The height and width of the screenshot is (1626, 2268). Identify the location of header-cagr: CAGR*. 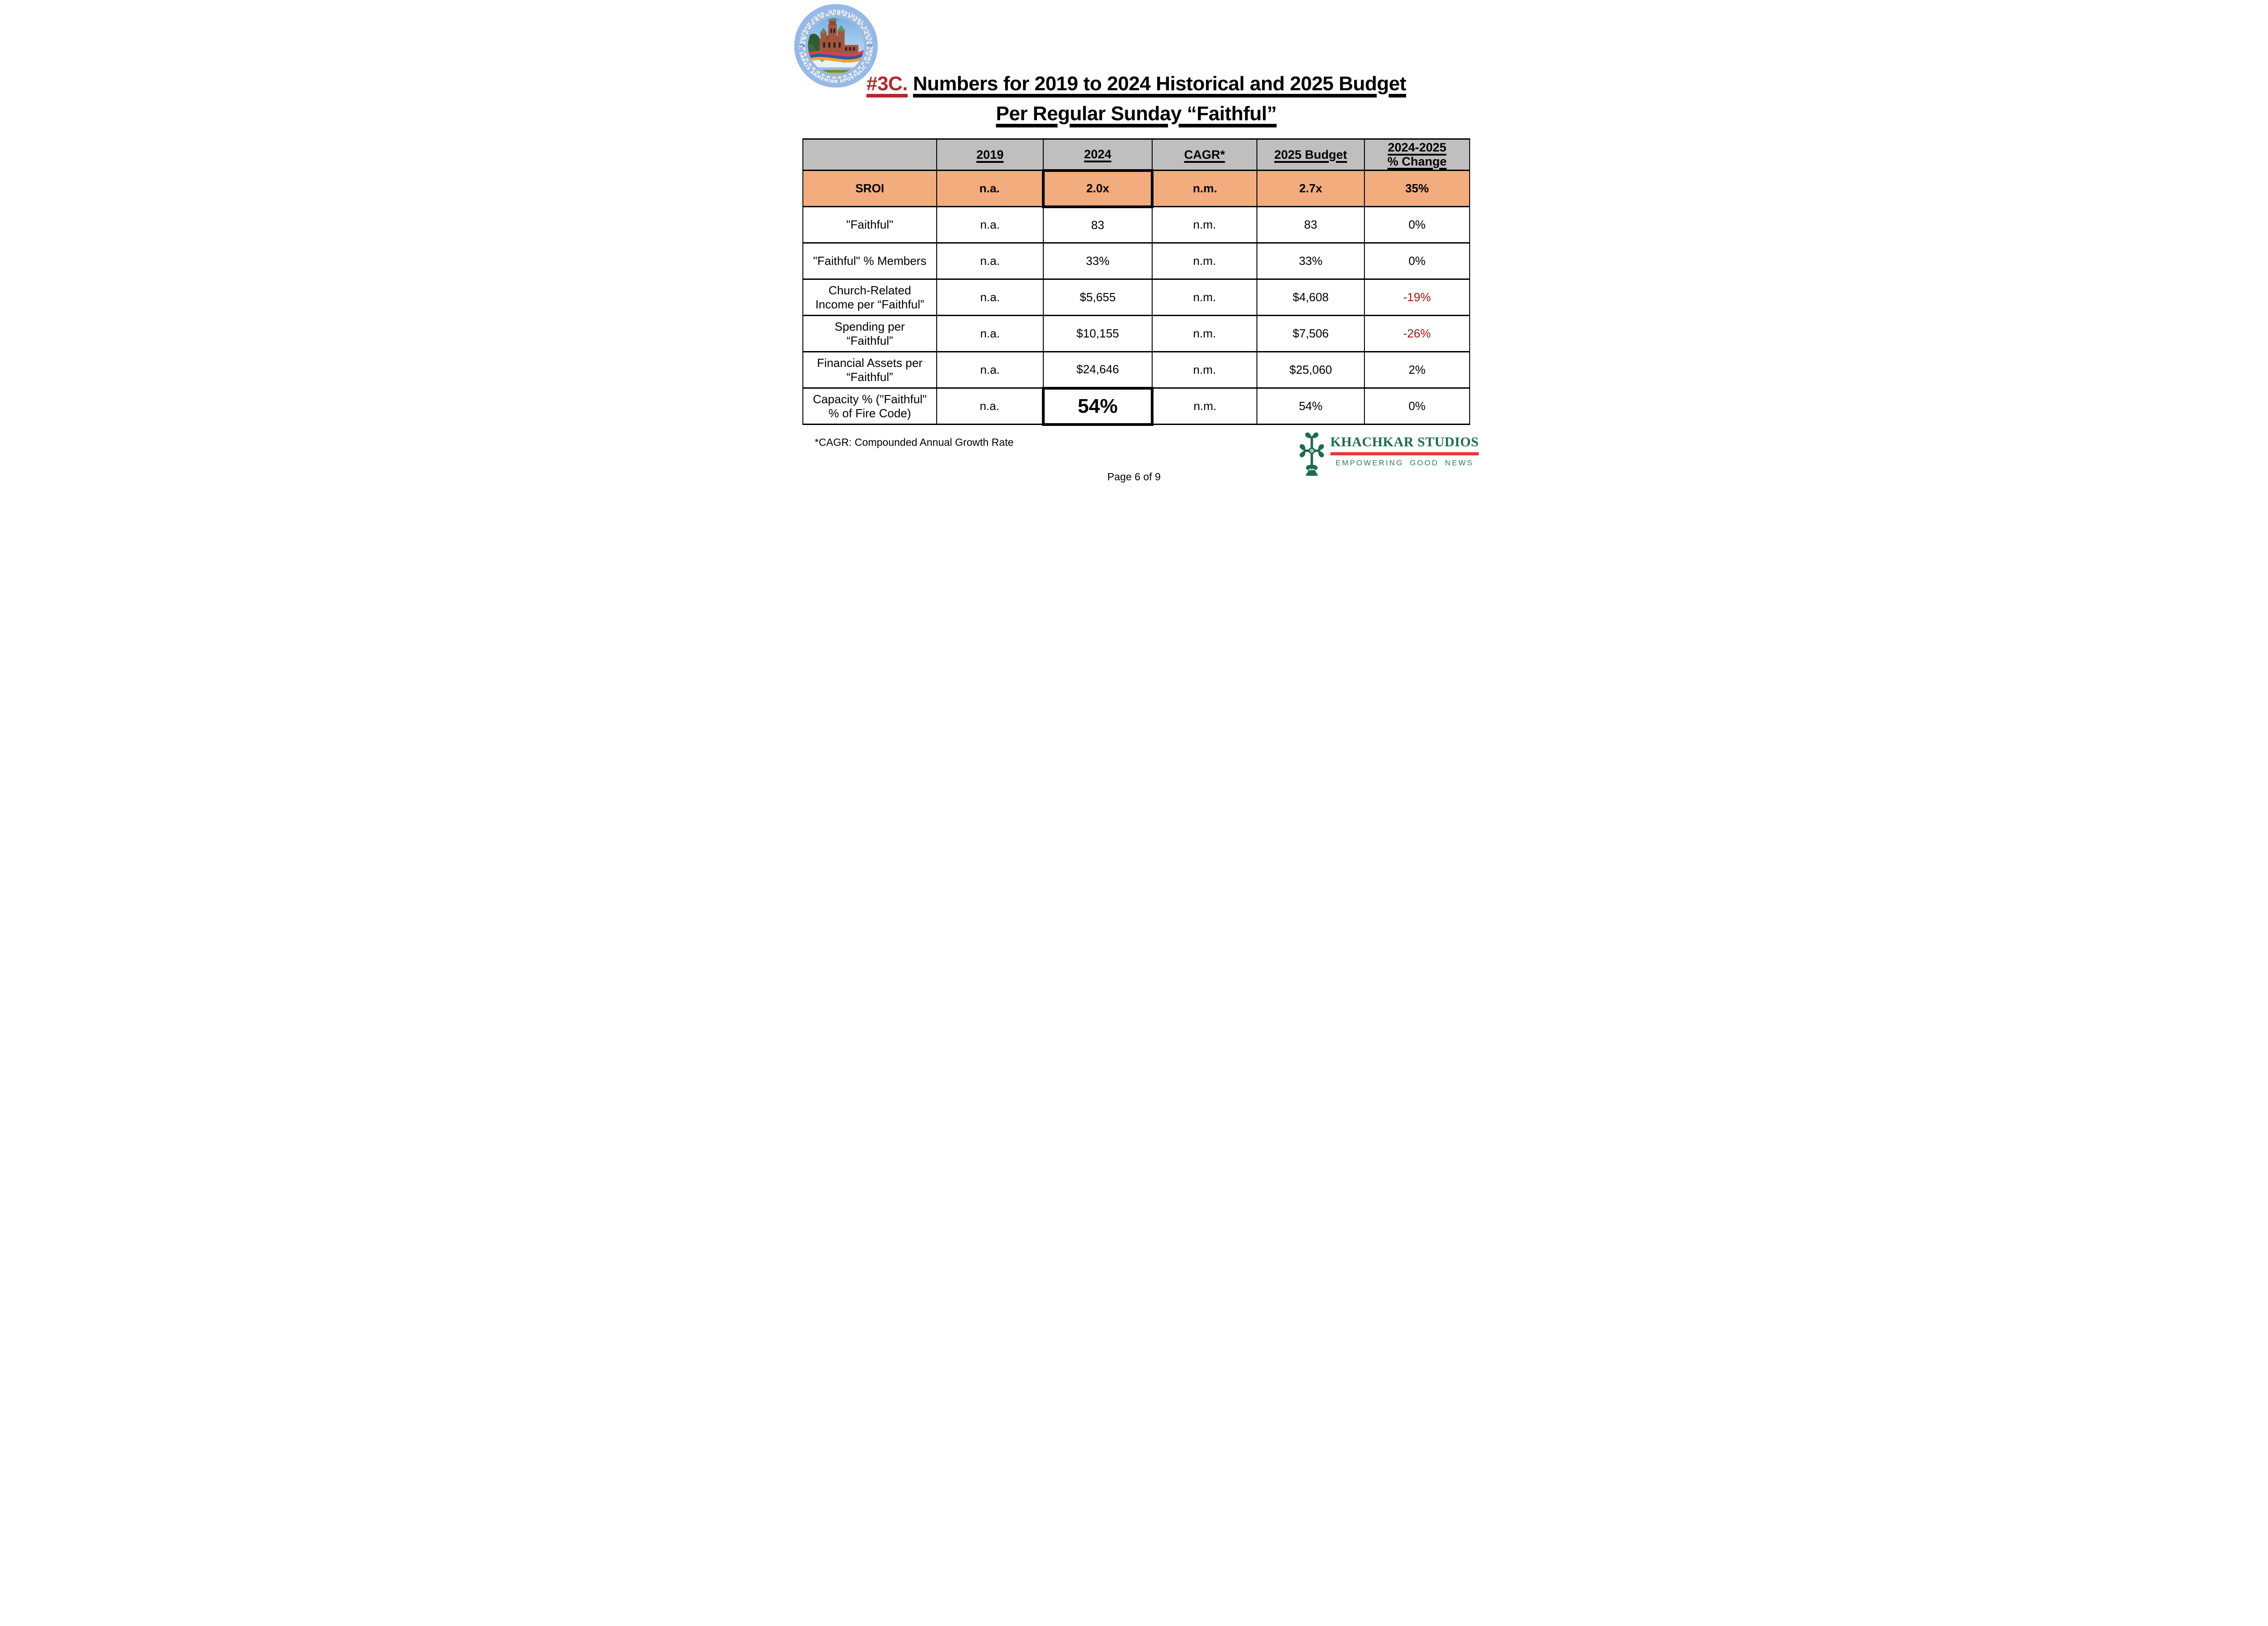
(1204, 154).